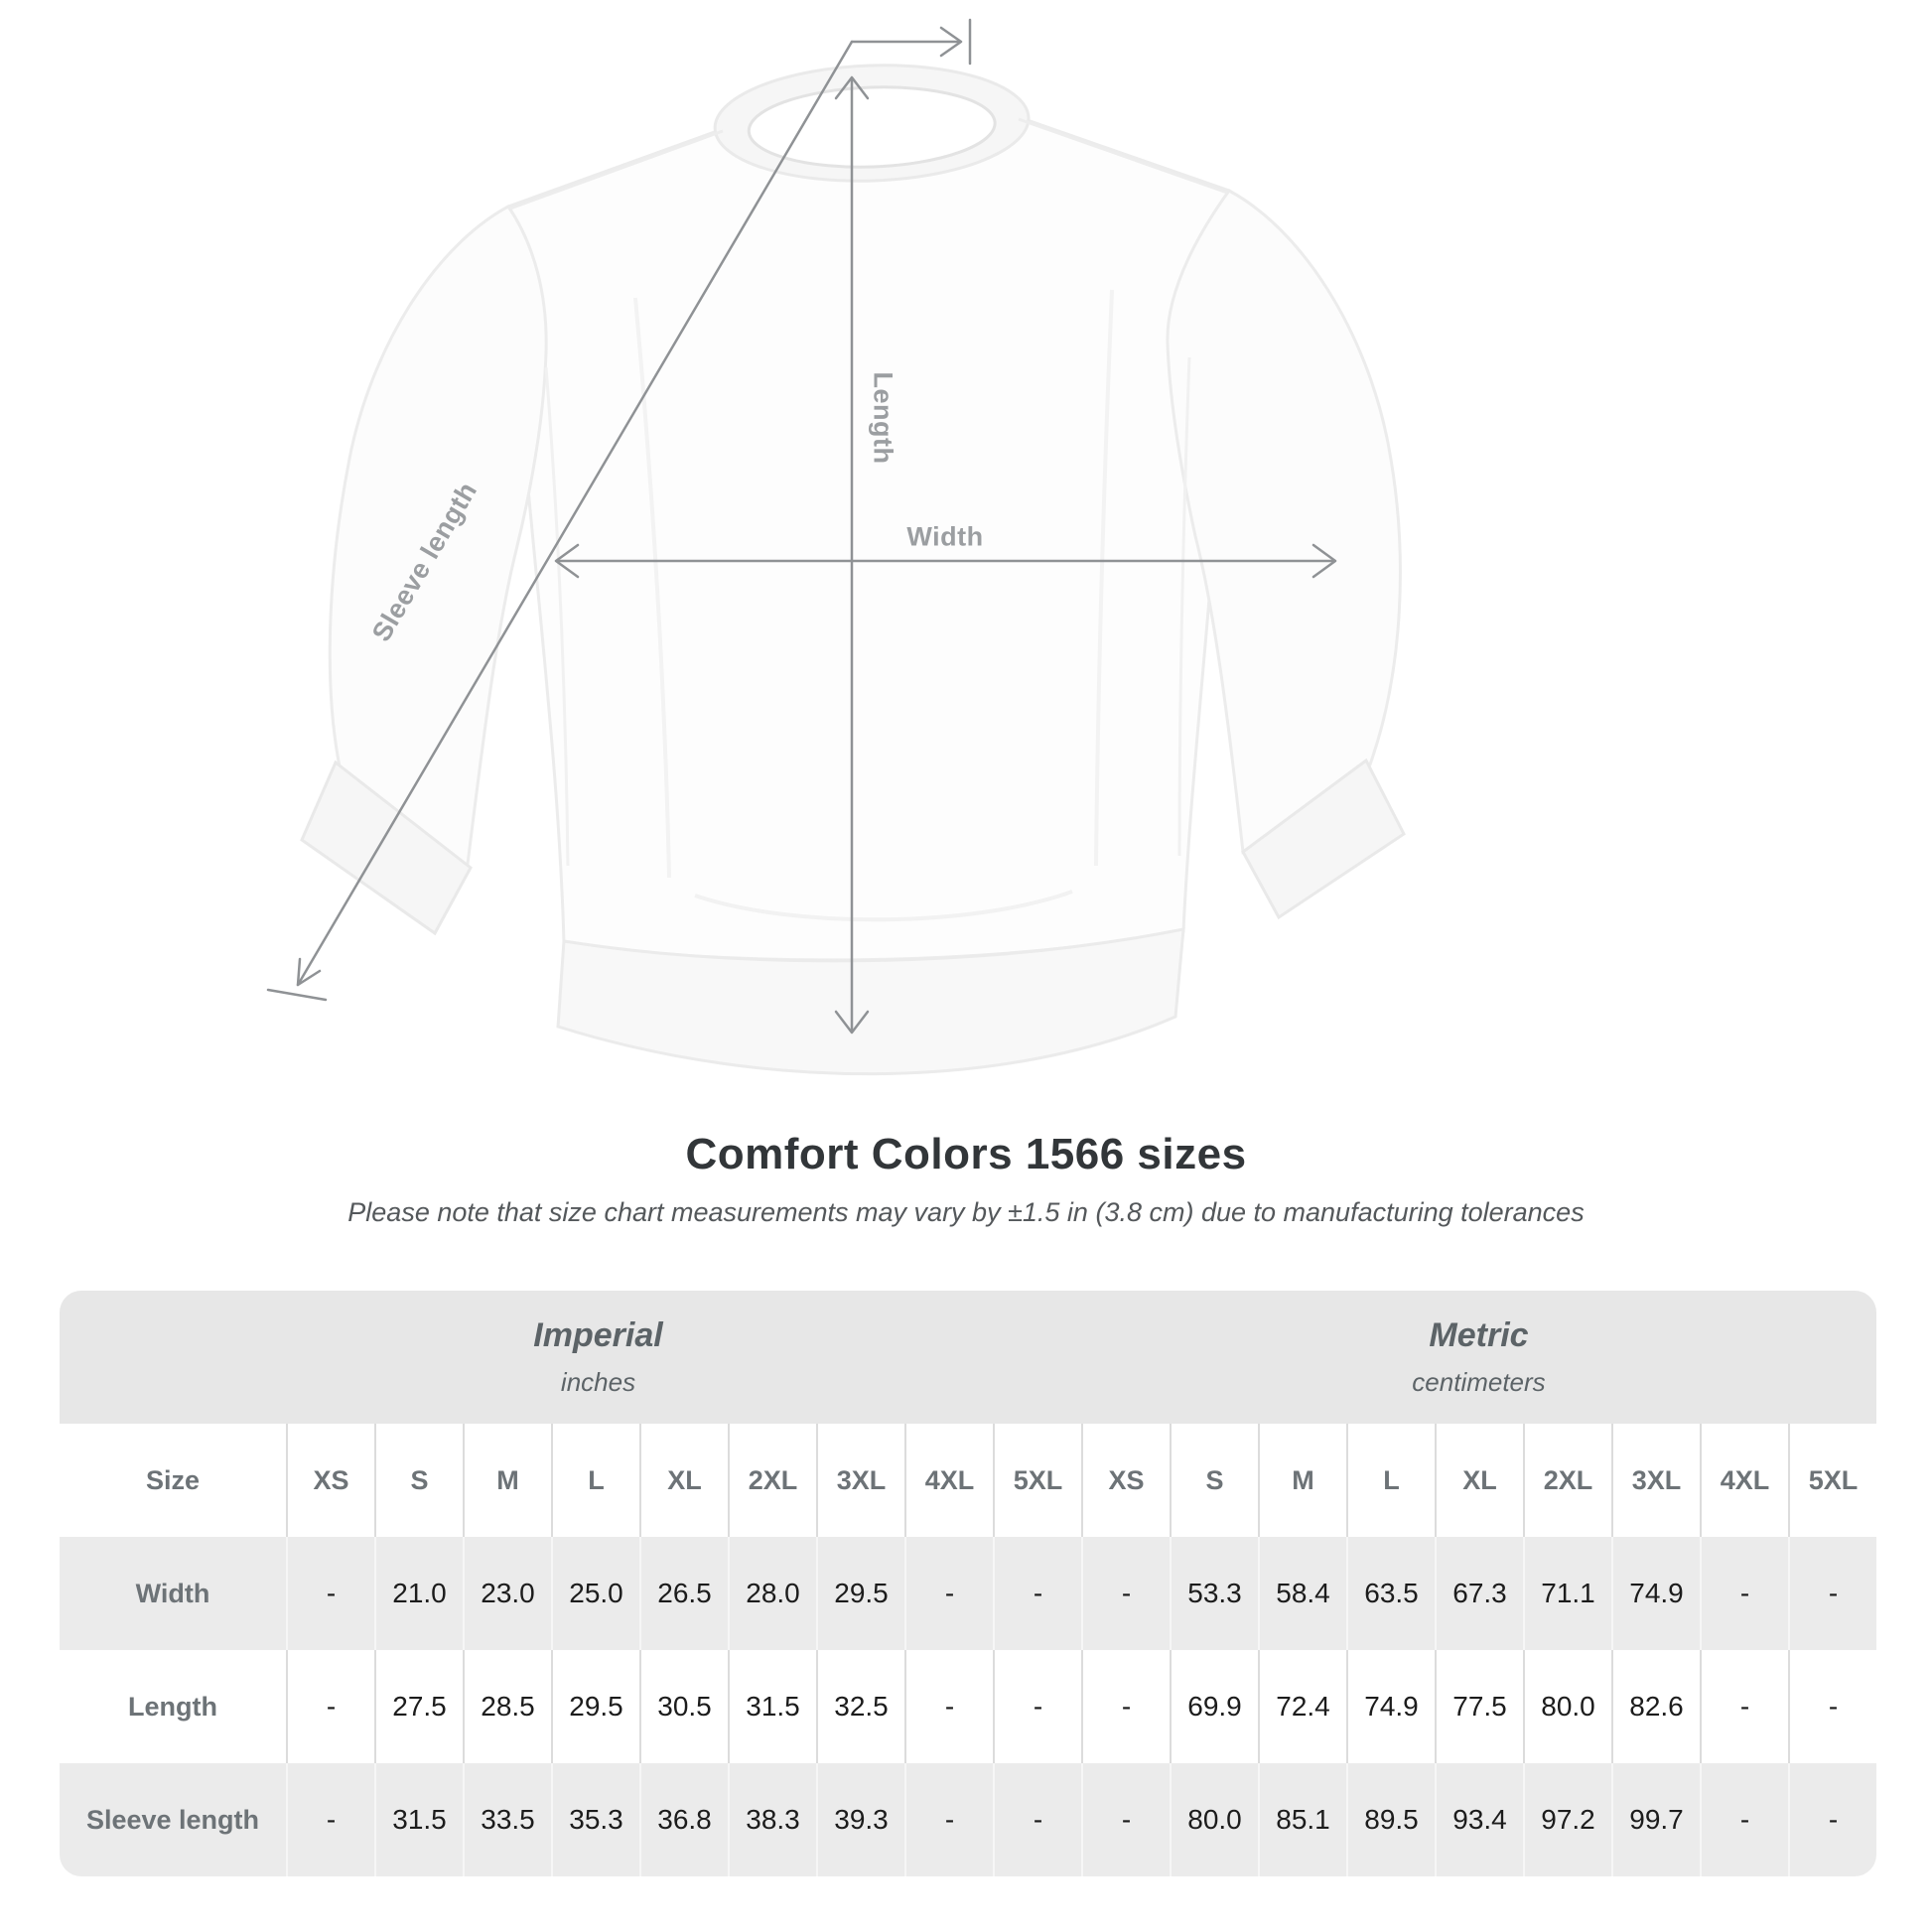  What do you see at coordinates (1832, 1594) in the screenshot?
I see `cell-width-metric-5xl: -` at bounding box center [1832, 1594].